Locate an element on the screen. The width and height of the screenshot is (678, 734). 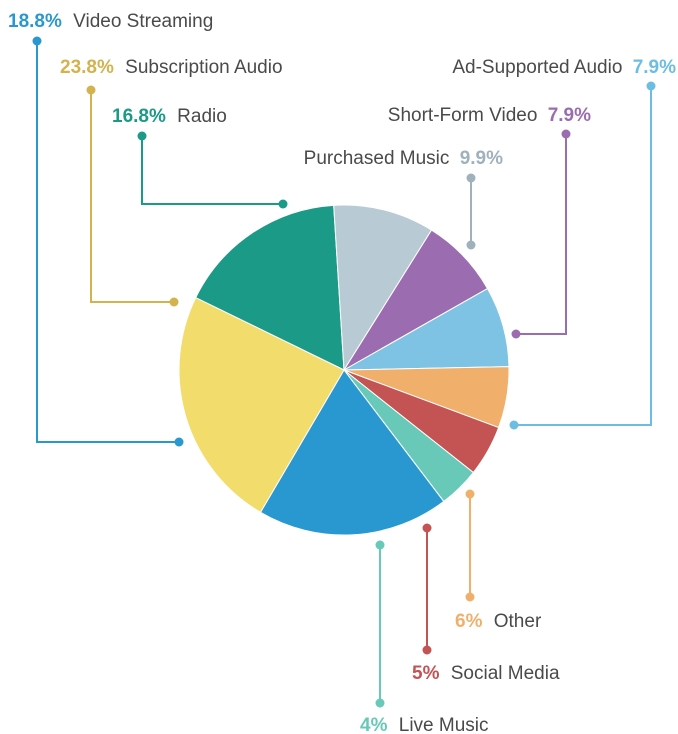
label-short-form-video-pct: 7.9% is located at coordinates (569, 115).